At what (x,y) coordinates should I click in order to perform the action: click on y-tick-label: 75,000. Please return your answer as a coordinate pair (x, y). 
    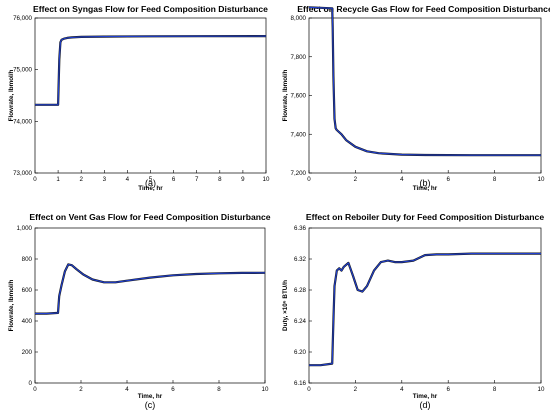
    Looking at the image, I should click on (22, 70).